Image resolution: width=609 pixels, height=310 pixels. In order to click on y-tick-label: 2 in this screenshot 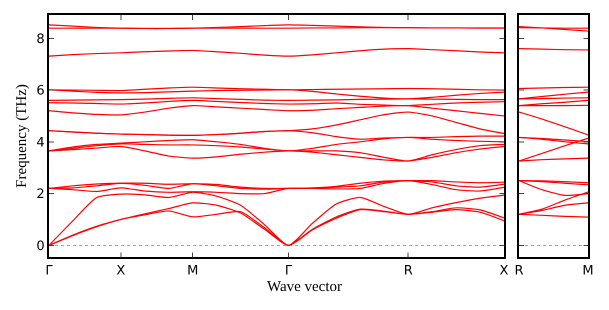, I will do `click(40, 194)`.